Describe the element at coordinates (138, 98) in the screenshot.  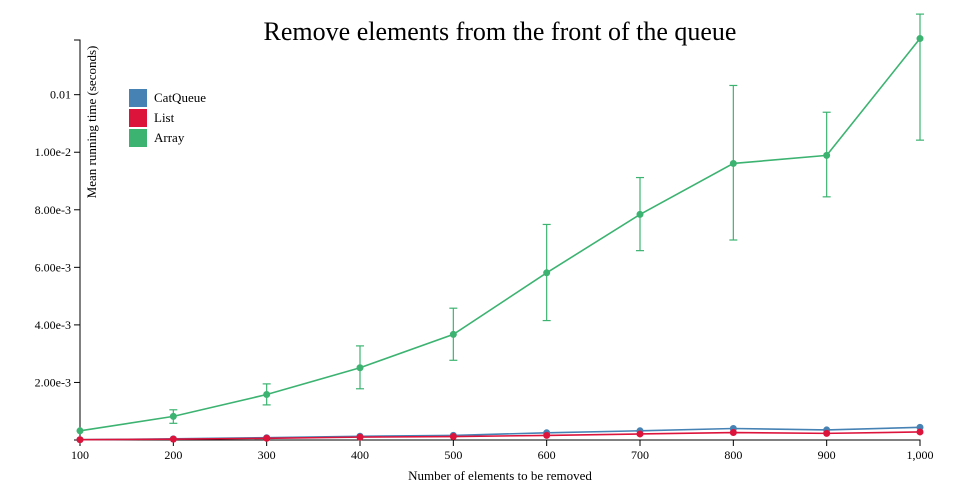
I see `legend-swatch-catqueue` at that location.